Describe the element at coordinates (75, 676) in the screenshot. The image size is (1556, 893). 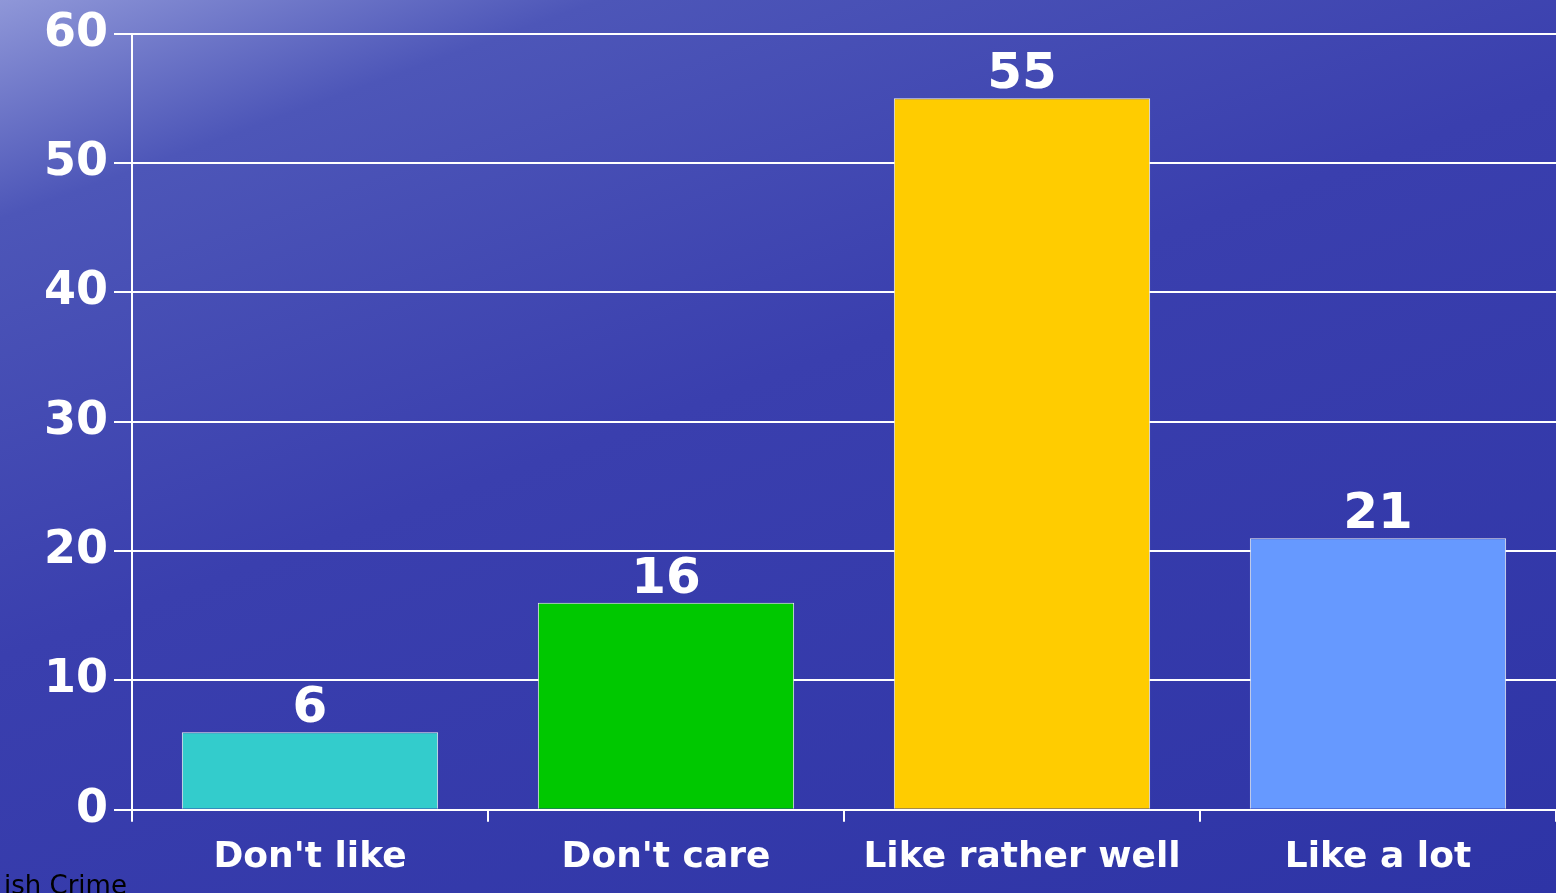
I see `y-tick-label: 10` at that location.